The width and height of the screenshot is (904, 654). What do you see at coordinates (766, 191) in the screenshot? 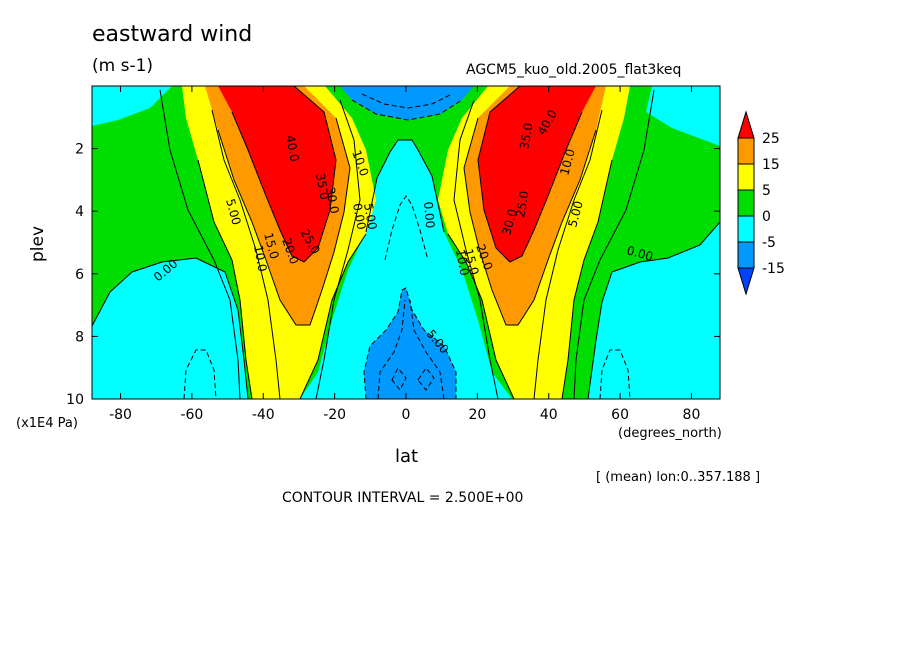
I see `colorbar-label: 5` at bounding box center [766, 191].